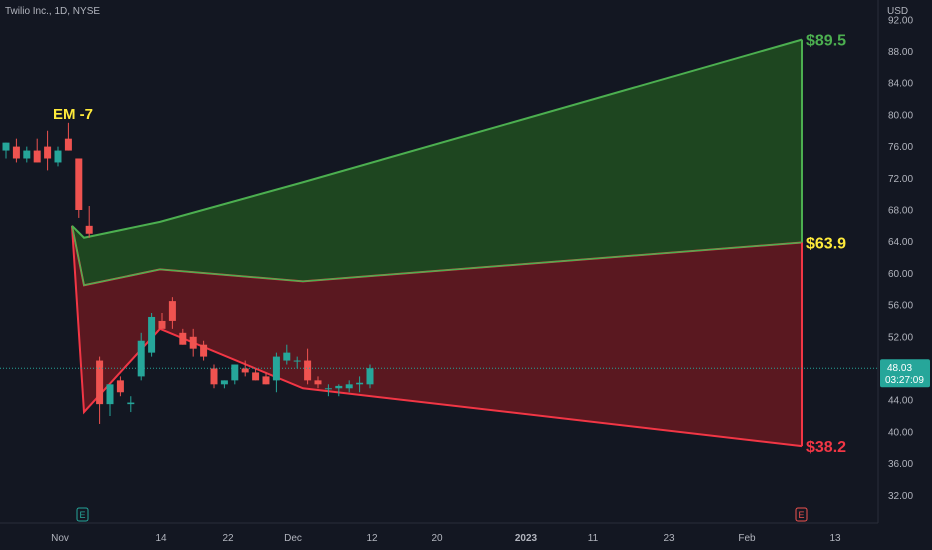 This screenshot has height=550, width=932. What do you see at coordinates (900, 432) in the screenshot?
I see `y-tick-label: 40.00` at bounding box center [900, 432].